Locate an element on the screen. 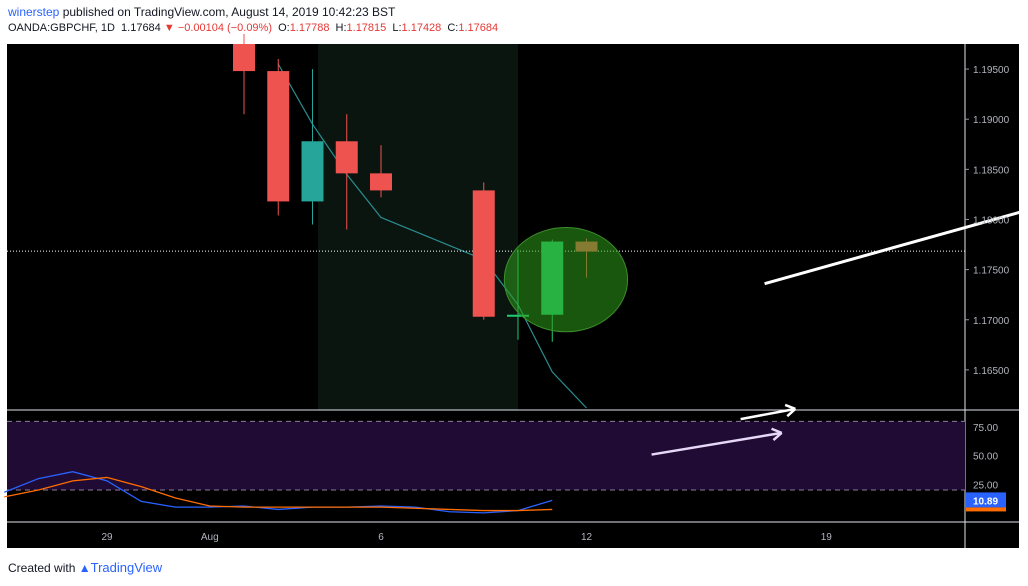 The height and width of the screenshot is (586, 1028). stoch-d-line is located at coordinates (278, 494).